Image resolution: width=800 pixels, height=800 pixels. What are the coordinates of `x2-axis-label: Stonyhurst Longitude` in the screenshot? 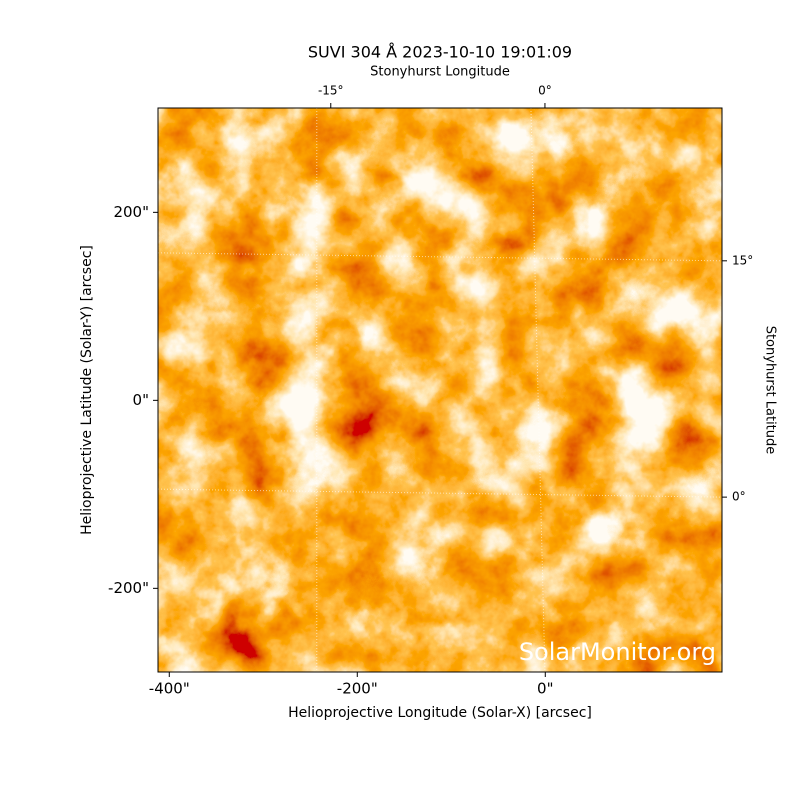 It's located at (440, 72).